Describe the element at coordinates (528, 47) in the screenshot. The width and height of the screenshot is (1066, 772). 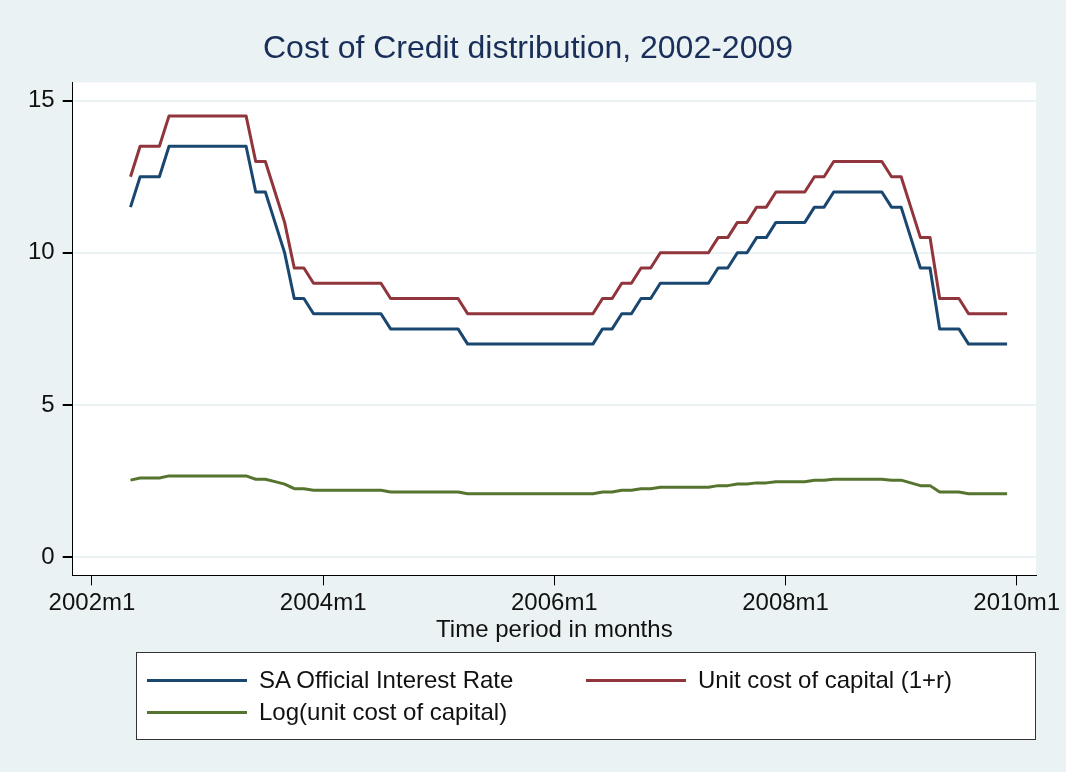
I see `chart-title: Cost of Credit distribution, 2002-2009` at that location.